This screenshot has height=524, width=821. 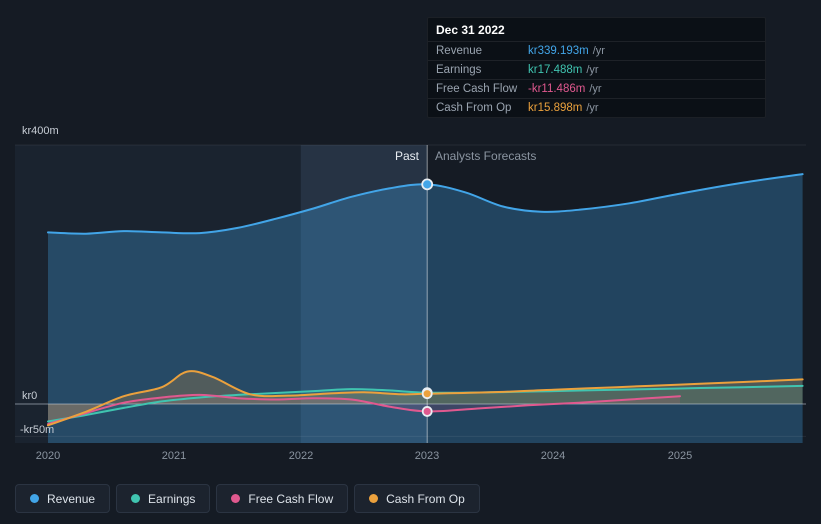 I want to click on legend-cash-from-op-label: Cash From Op, so click(x=425, y=498).